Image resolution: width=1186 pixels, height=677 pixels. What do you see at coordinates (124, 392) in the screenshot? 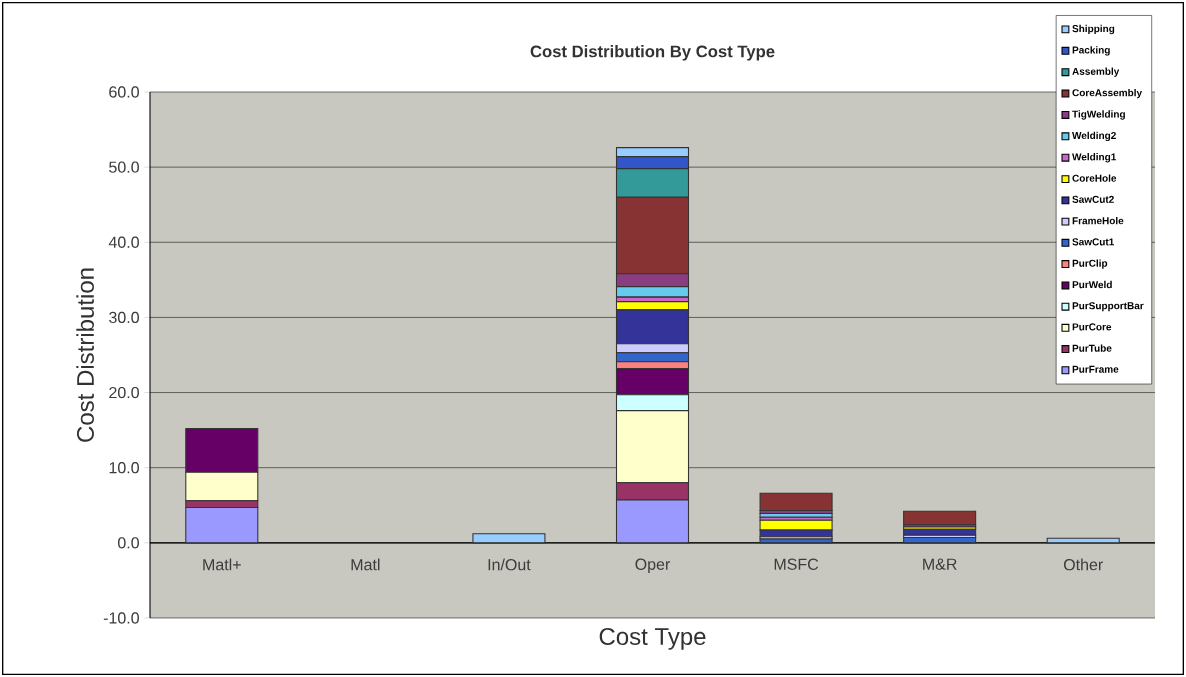
I see `y-tick-label: 20.0` at bounding box center [124, 392].